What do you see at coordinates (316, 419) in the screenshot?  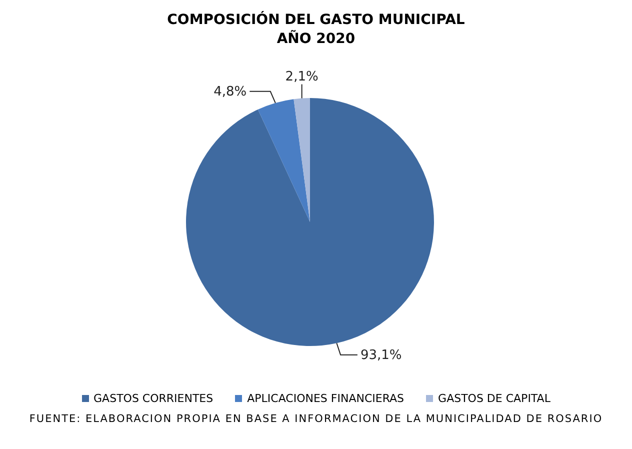 I see `source-note: FUENTE: ELABORACION PROPIA EN BASE A INFORMACION DE LA MUNICIPALIDAD DE ROSARIO` at bounding box center [316, 419].